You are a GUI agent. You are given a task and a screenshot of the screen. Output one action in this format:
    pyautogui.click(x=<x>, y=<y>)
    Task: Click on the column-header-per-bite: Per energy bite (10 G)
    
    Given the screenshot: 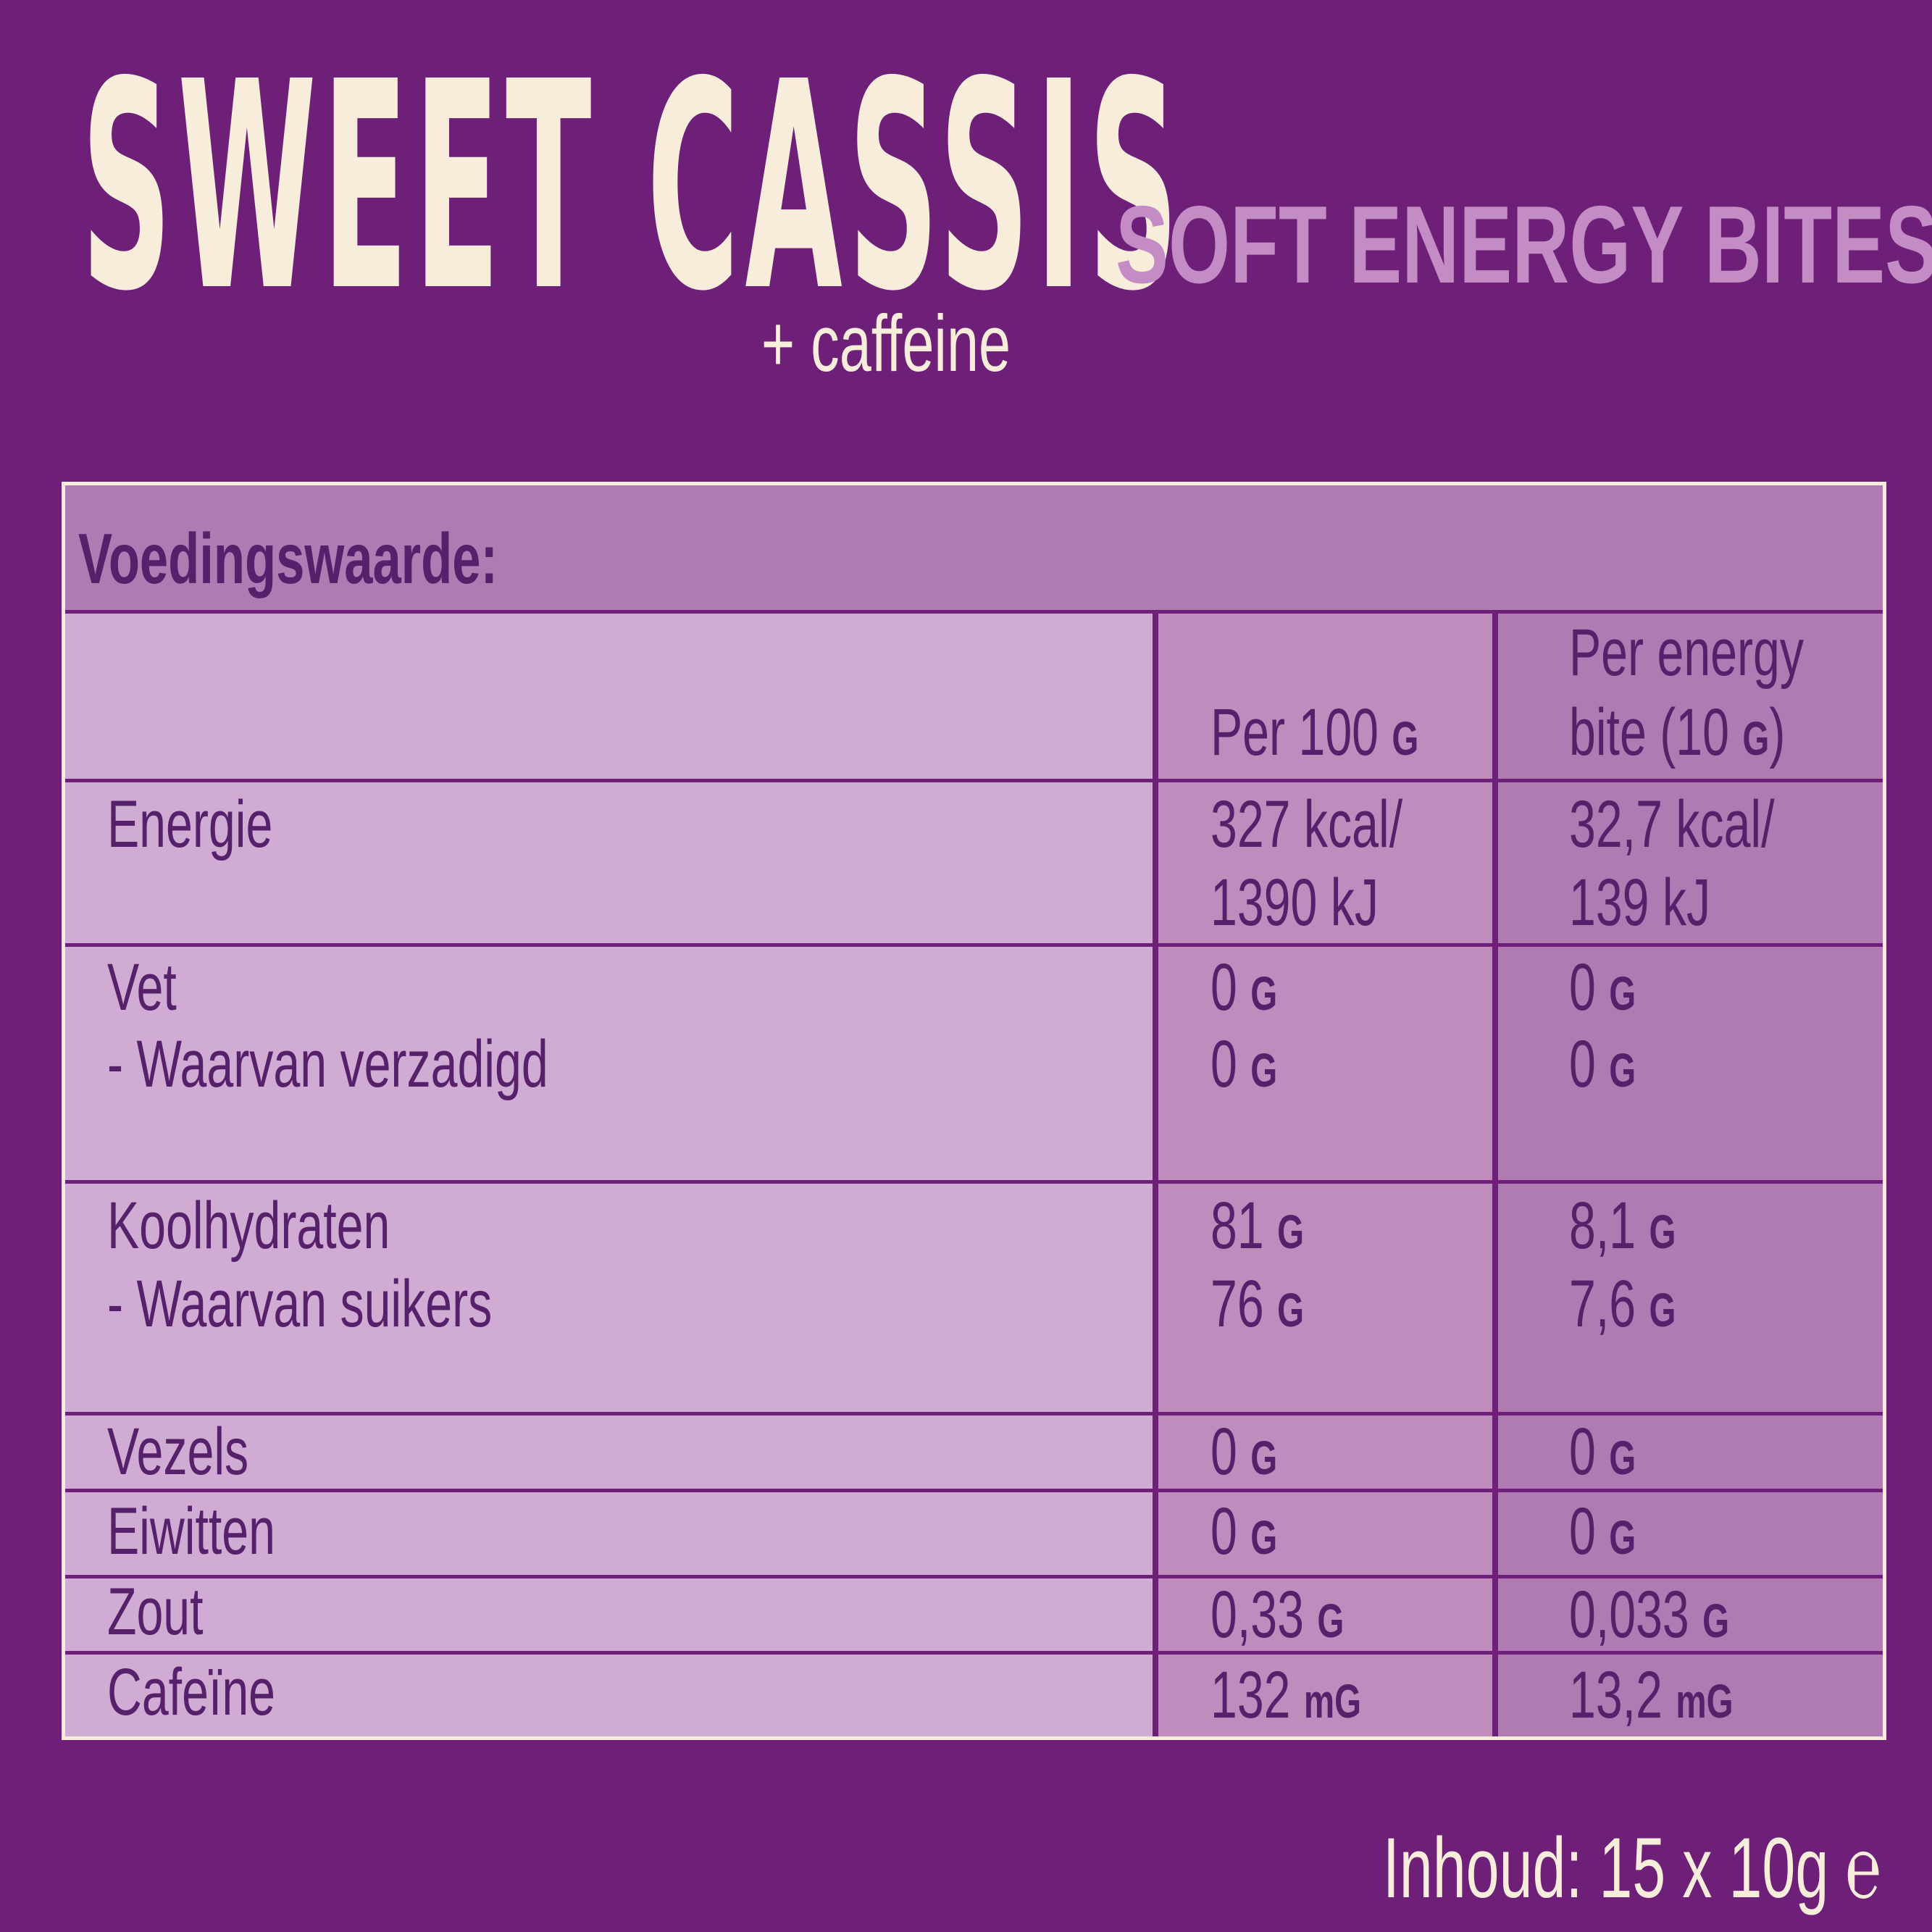 What is the action you would take?
    pyautogui.click(x=1690, y=696)
    